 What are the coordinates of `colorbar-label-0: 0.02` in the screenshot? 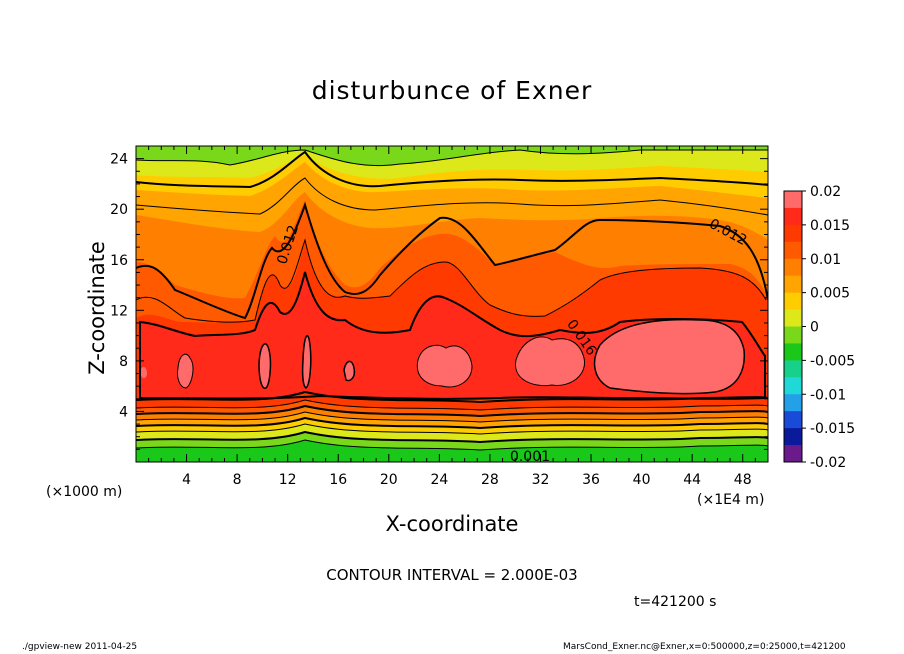 It's located at (825, 192).